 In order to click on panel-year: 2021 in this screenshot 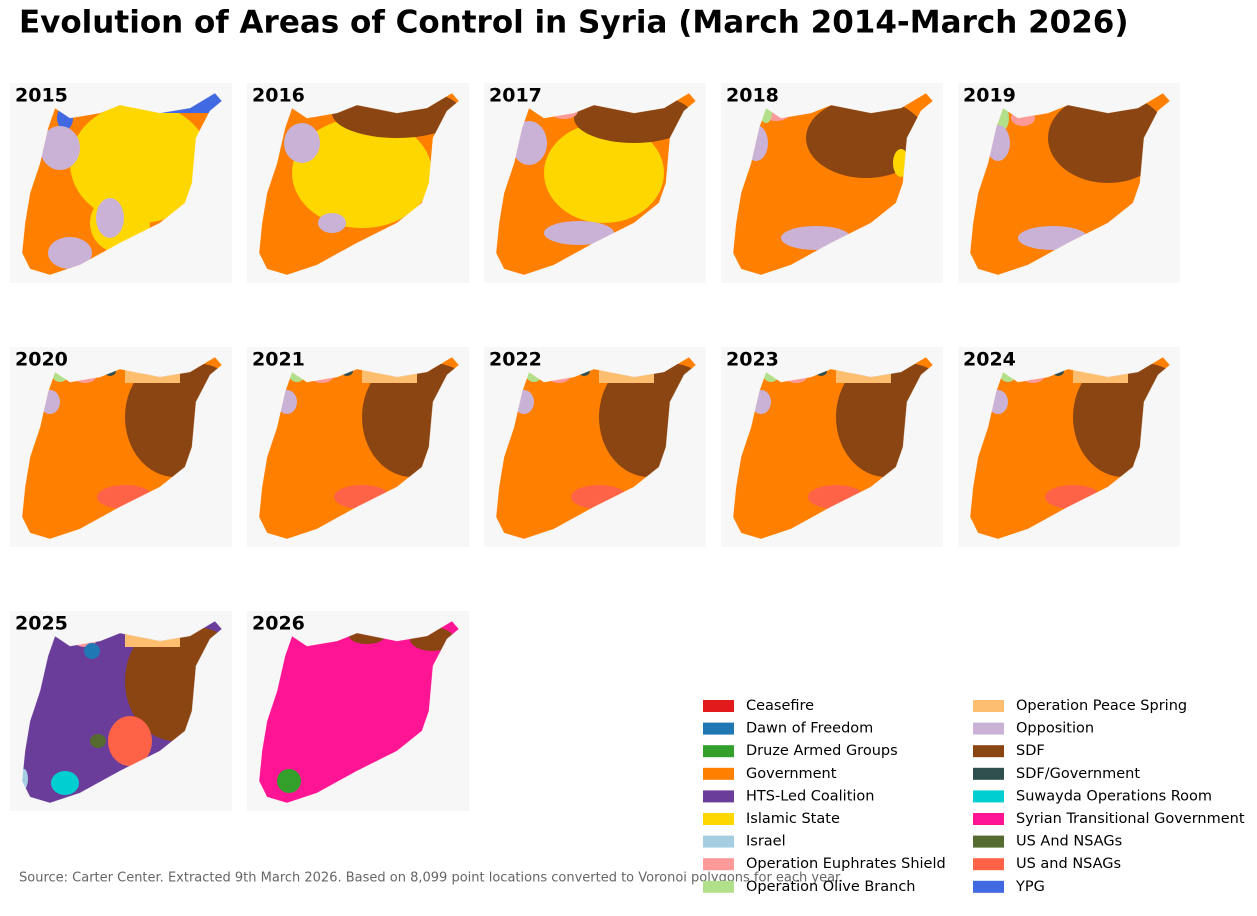, I will do `click(278, 360)`.